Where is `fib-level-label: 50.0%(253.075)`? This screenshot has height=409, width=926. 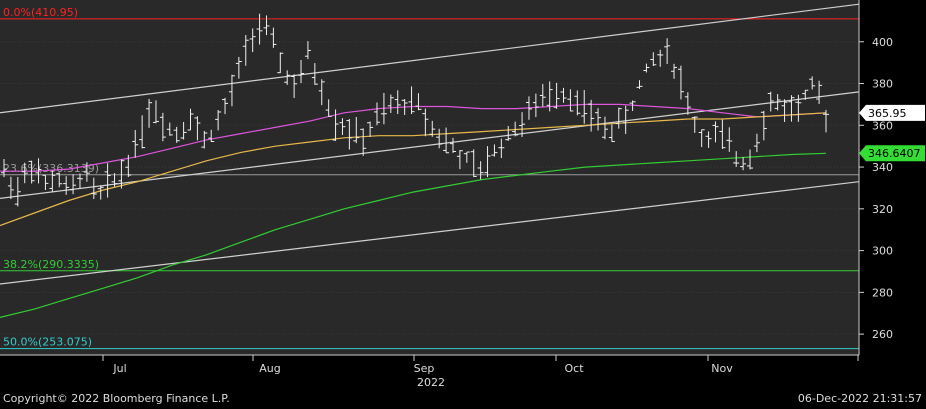 fib-level-label: 50.0%(253.075) is located at coordinates (47, 342).